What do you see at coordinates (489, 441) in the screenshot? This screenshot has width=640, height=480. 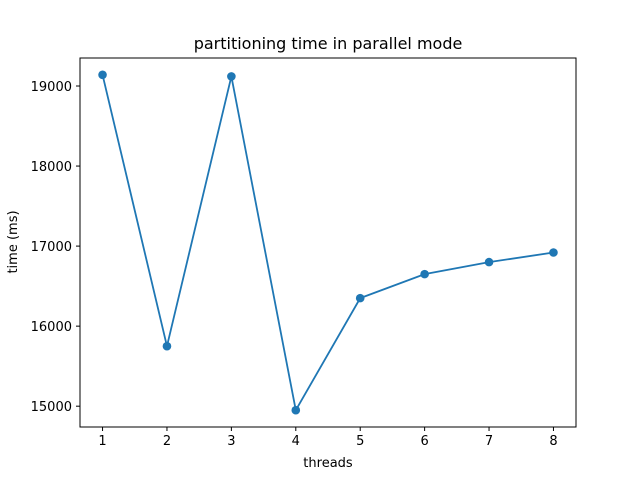 I see `x-tick-label: 7` at bounding box center [489, 441].